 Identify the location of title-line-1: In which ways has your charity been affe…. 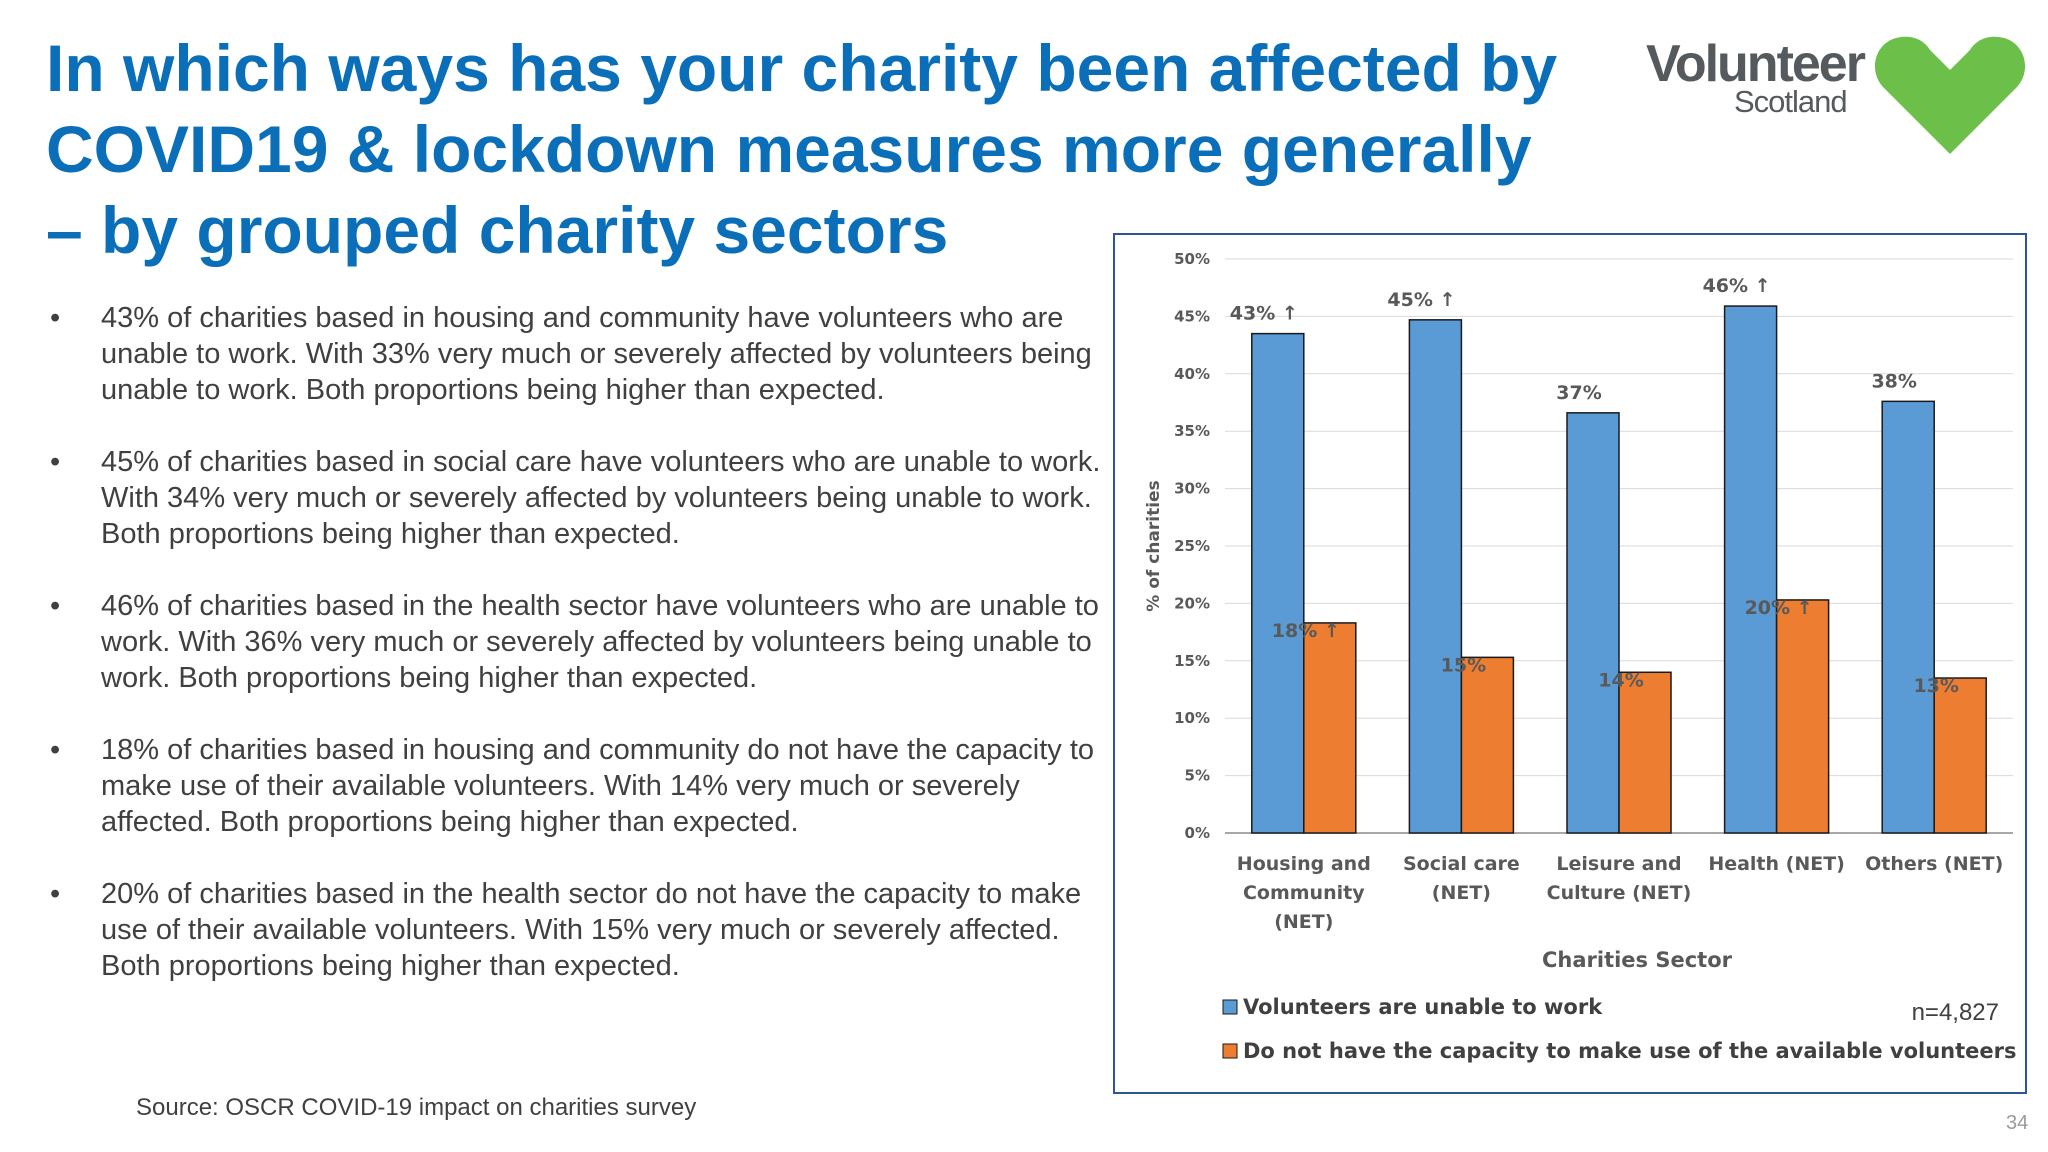
(802, 68).